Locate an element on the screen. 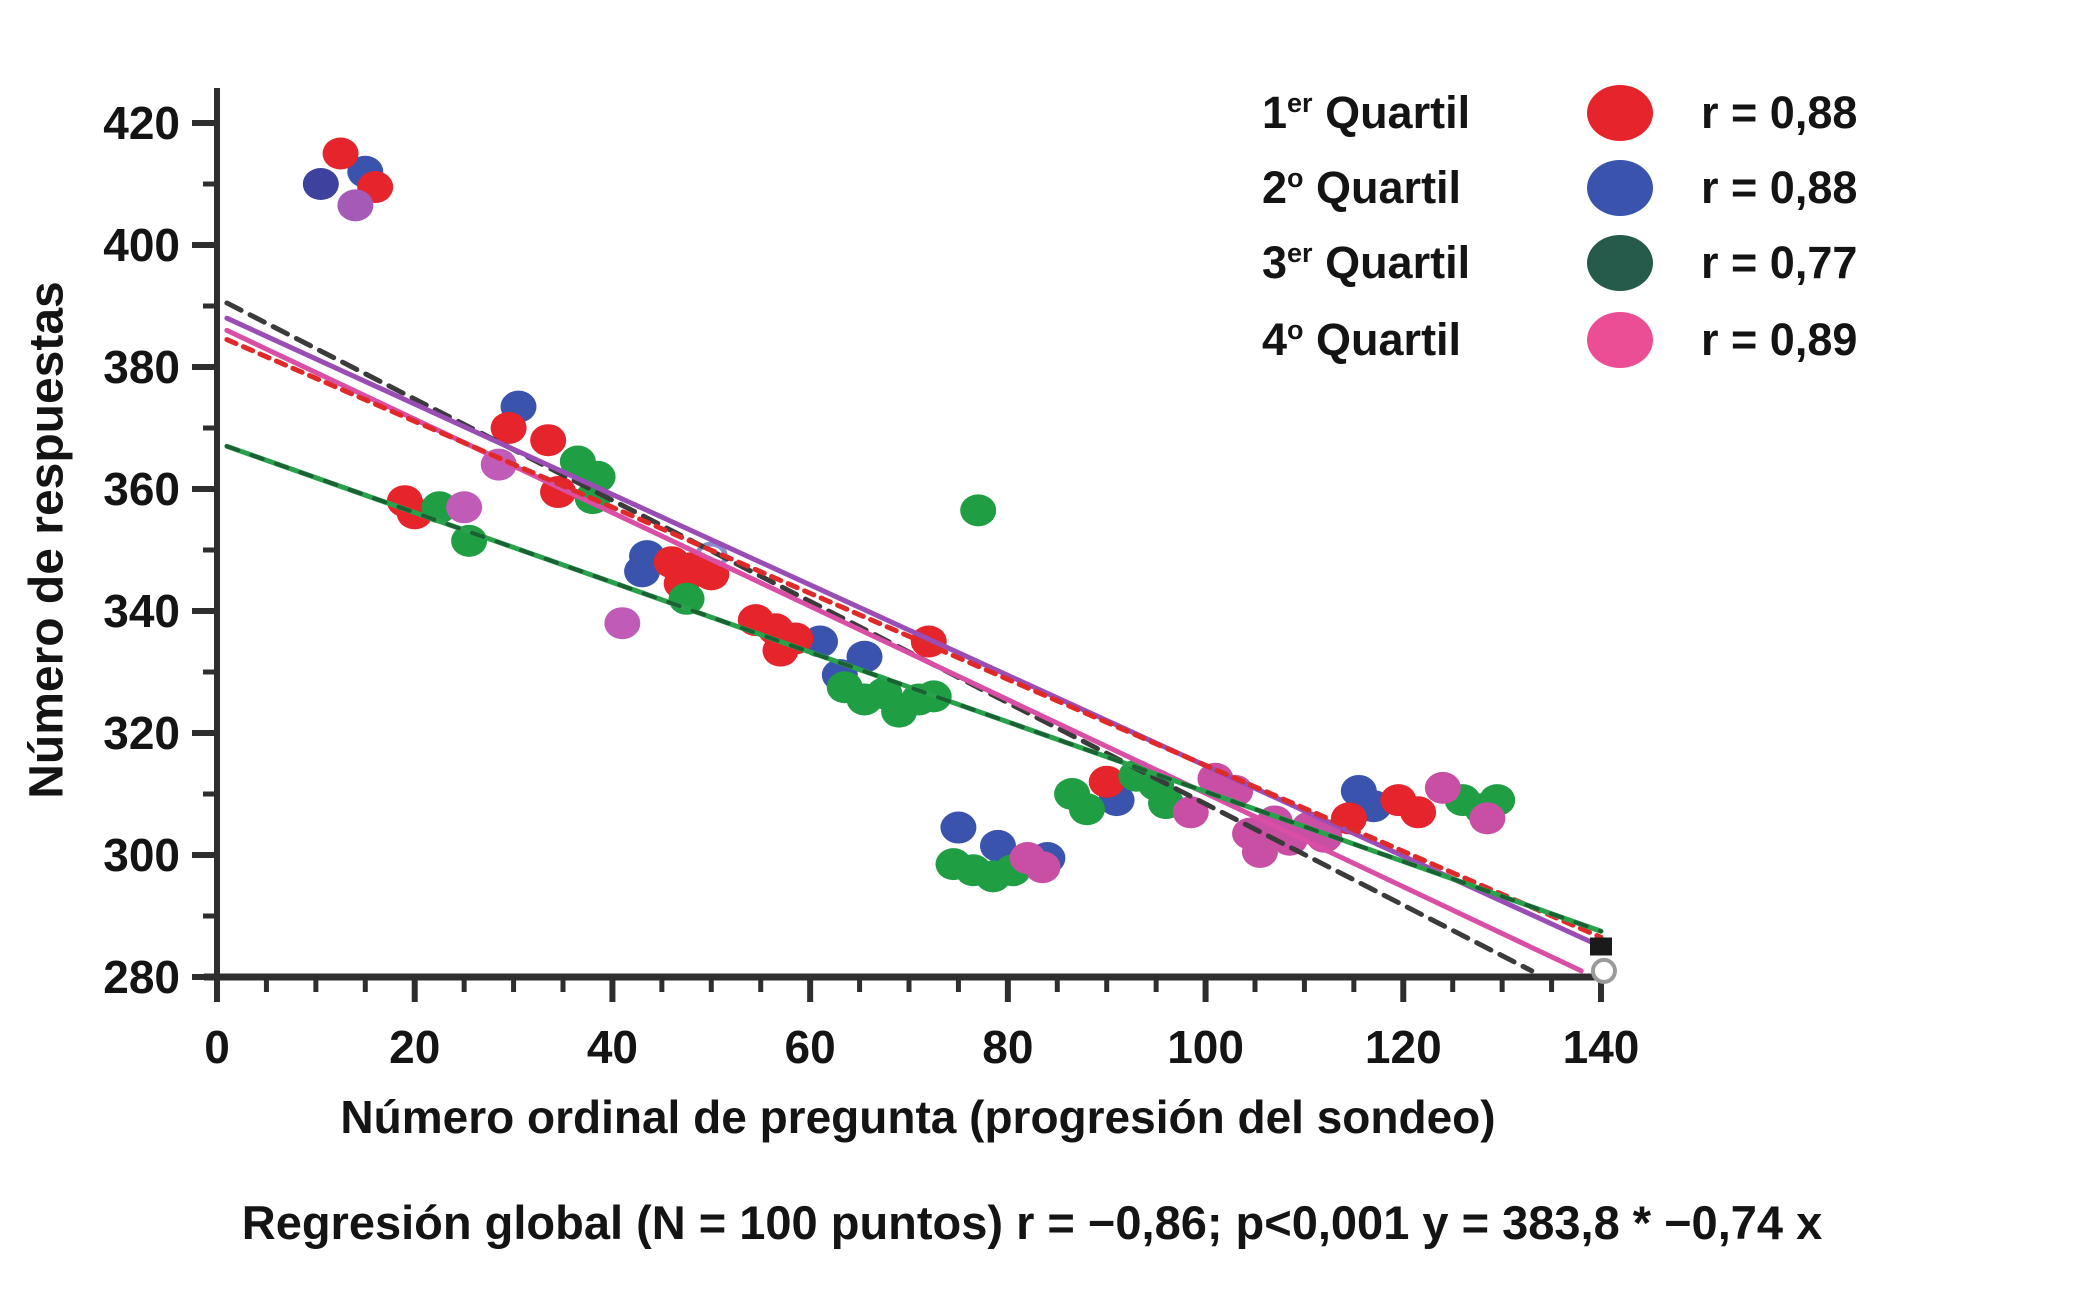 The width and height of the screenshot is (2085, 1291). legend-item-3: 3er Quartil r = 0,77 is located at coordinates (1612, 263).